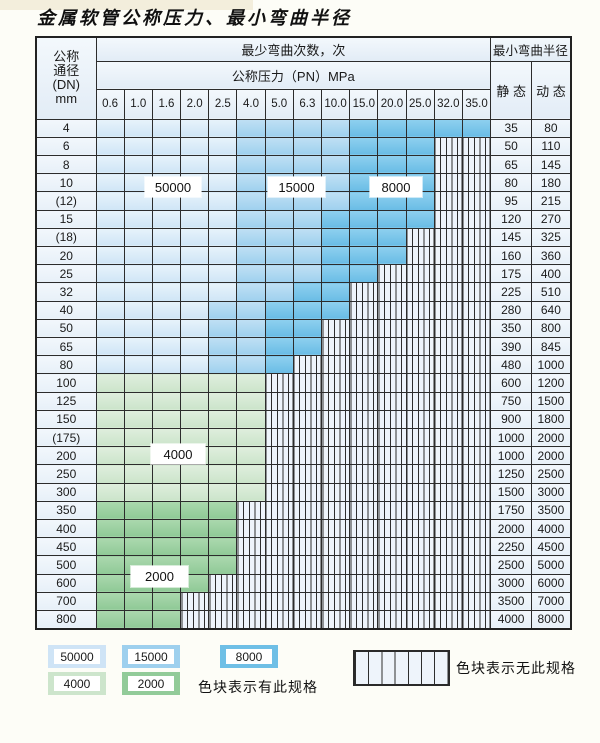 This screenshot has height=743, width=600. Describe the element at coordinates (551, 219) in the screenshot. I see `dynamic-radius-cell: 270` at that location.